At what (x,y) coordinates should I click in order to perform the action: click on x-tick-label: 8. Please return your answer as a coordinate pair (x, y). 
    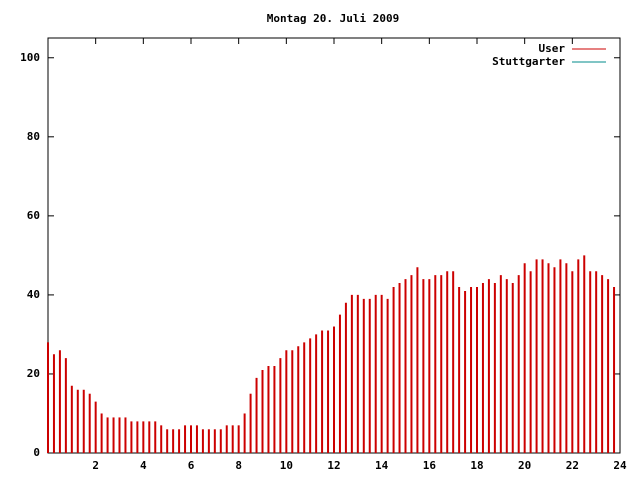
    Looking at the image, I should click on (238, 465).